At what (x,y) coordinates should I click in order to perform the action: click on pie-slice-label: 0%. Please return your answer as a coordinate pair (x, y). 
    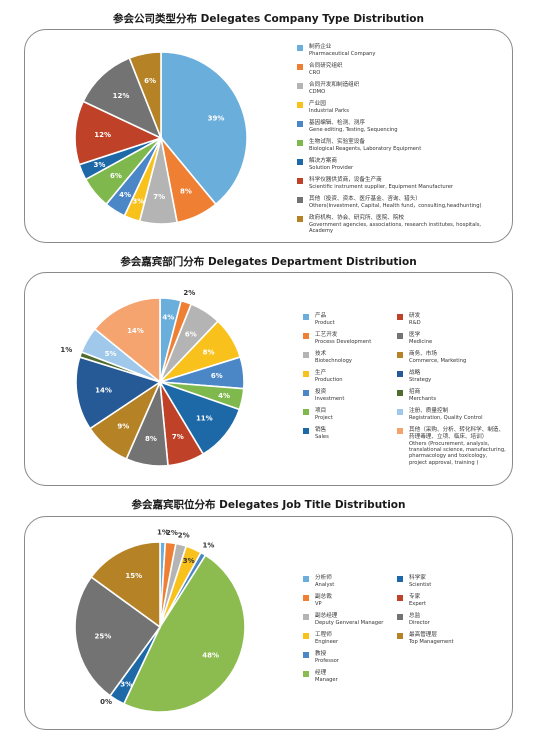
    Looking at the image, I should click on (106, 702).